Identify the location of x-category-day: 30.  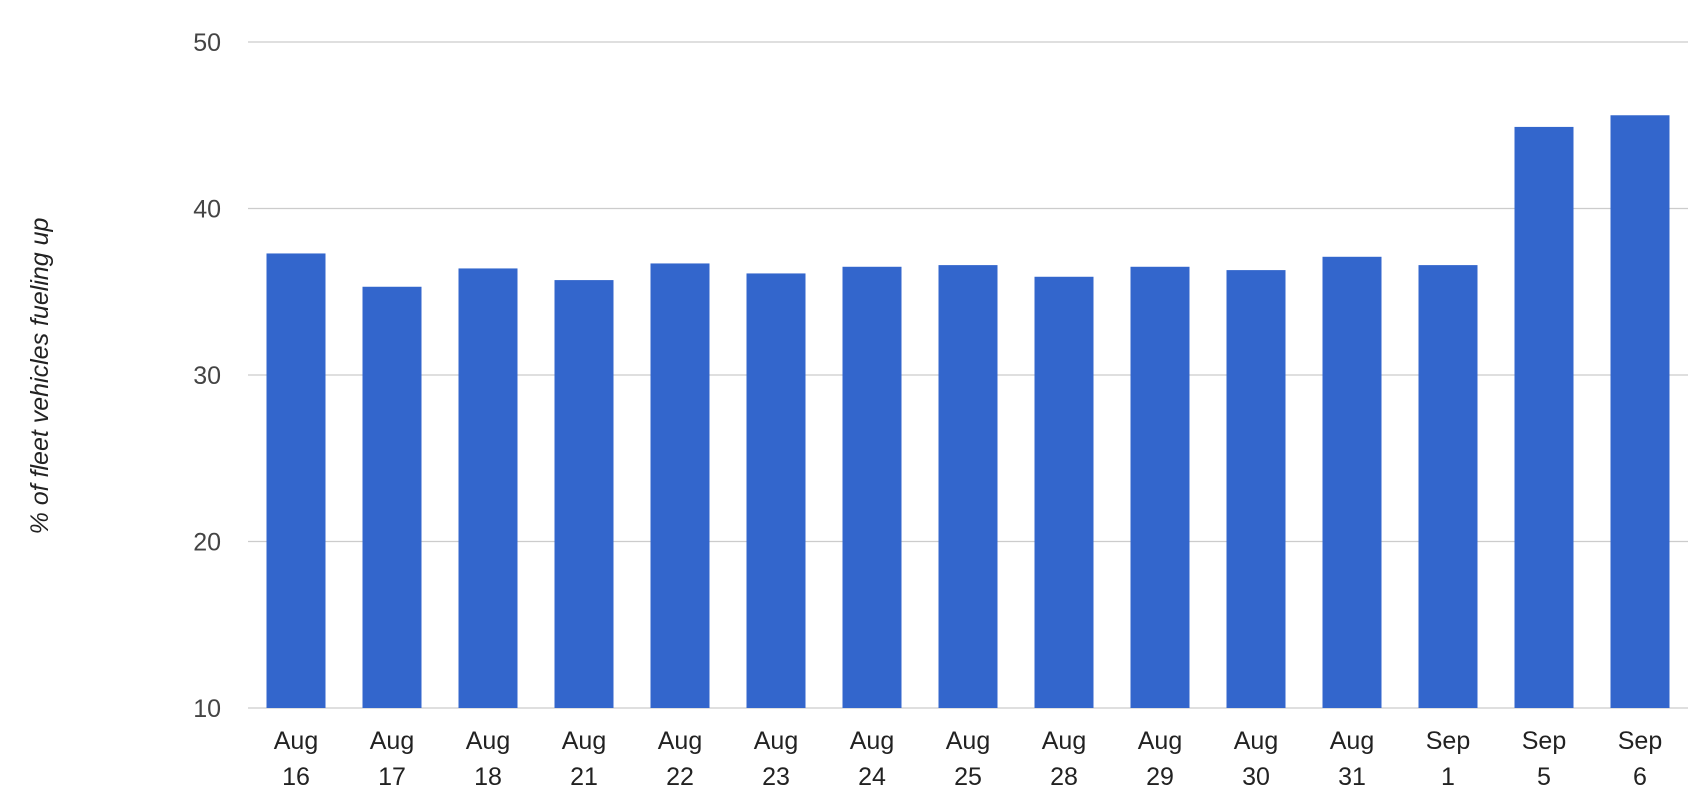
(1256, 777).